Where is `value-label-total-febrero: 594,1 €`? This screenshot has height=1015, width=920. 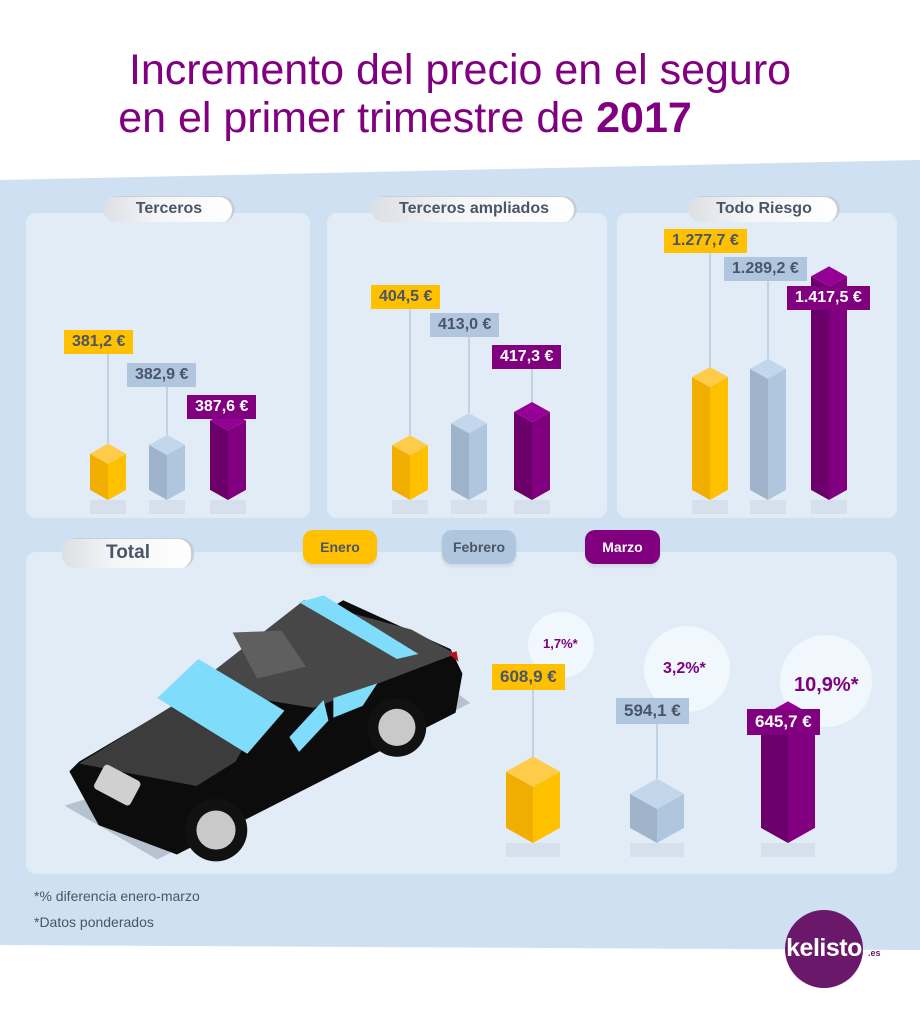 value-label-total-febrero: 594,1 € is located at coordinates (652, 711).